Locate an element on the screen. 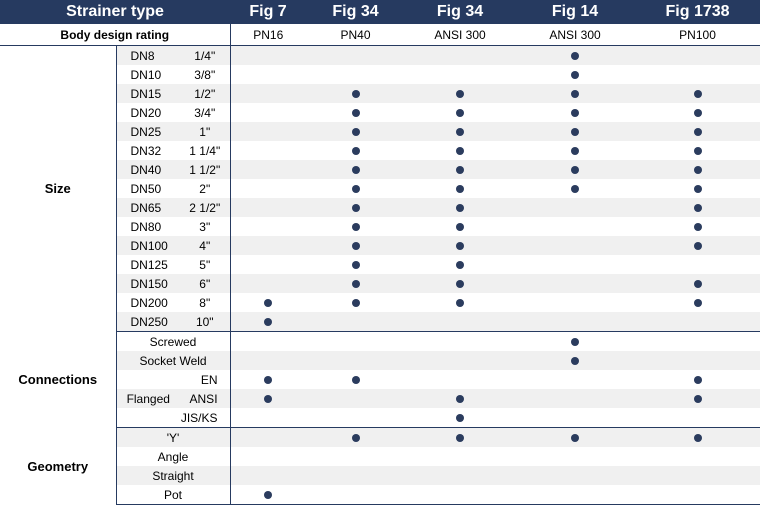  connection-standard: EN is located at coordinates (205, 379).